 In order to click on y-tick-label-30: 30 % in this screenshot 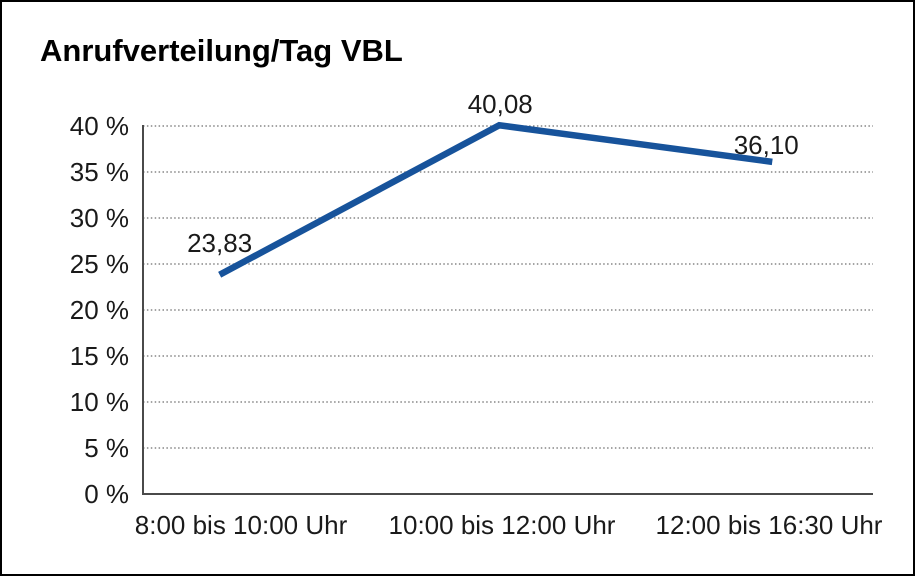, I will do `click(99, 218)`.